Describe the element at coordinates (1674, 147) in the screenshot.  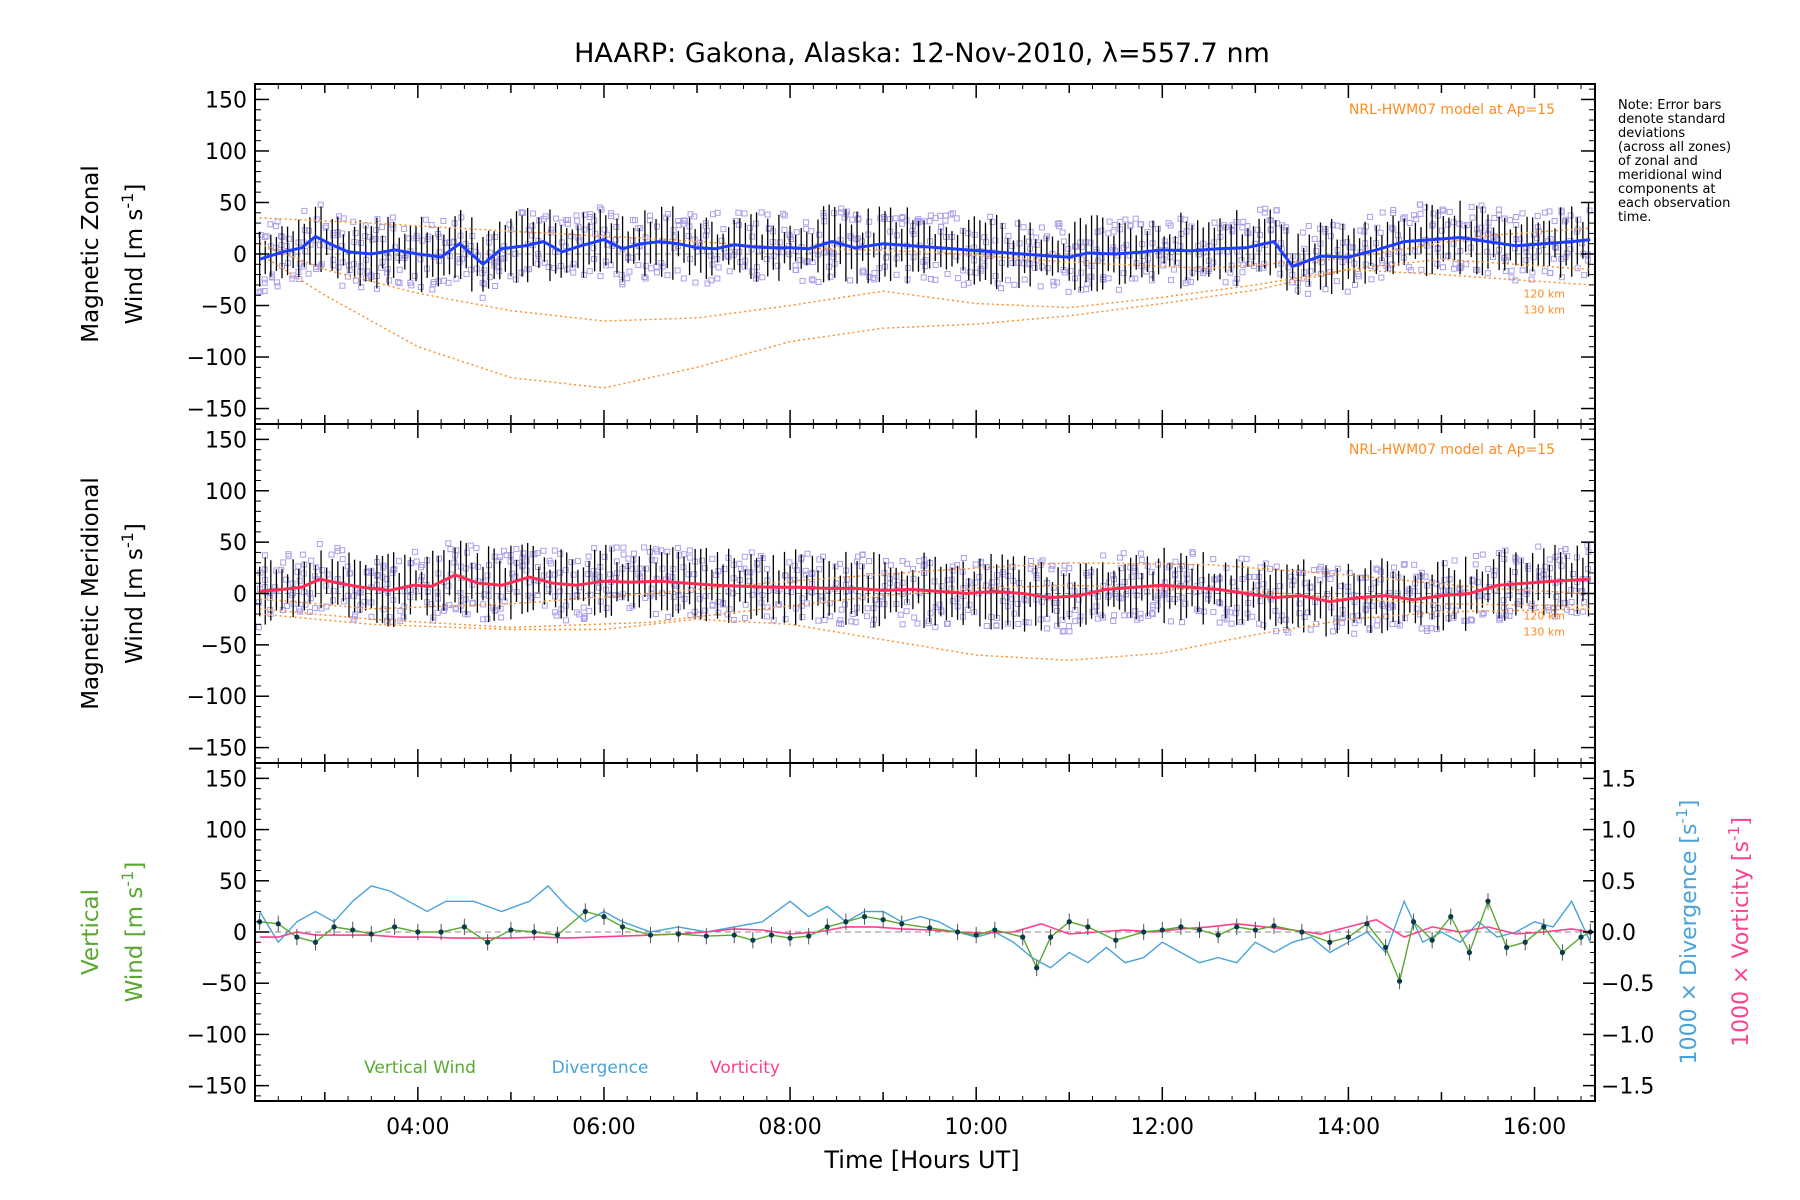
I see `note-line-4: (across all zones)` at that location.